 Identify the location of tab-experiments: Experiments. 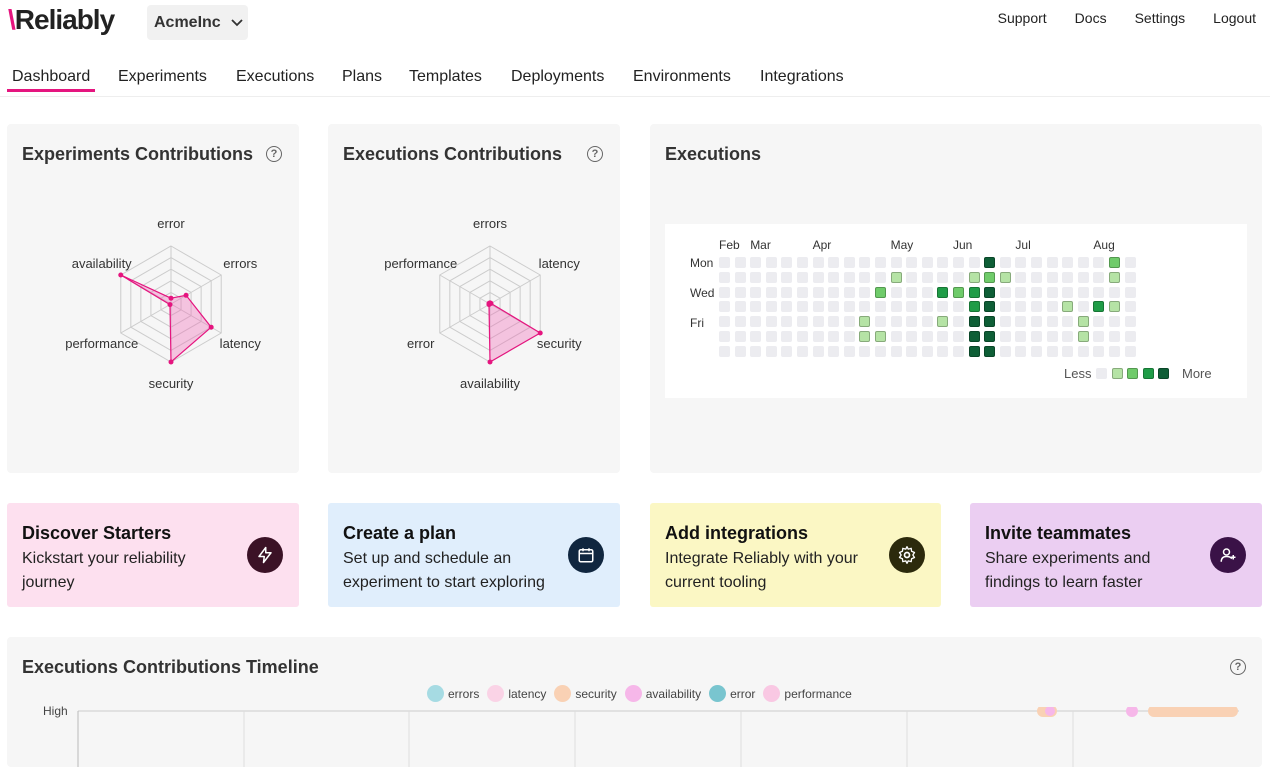
(162, 76).